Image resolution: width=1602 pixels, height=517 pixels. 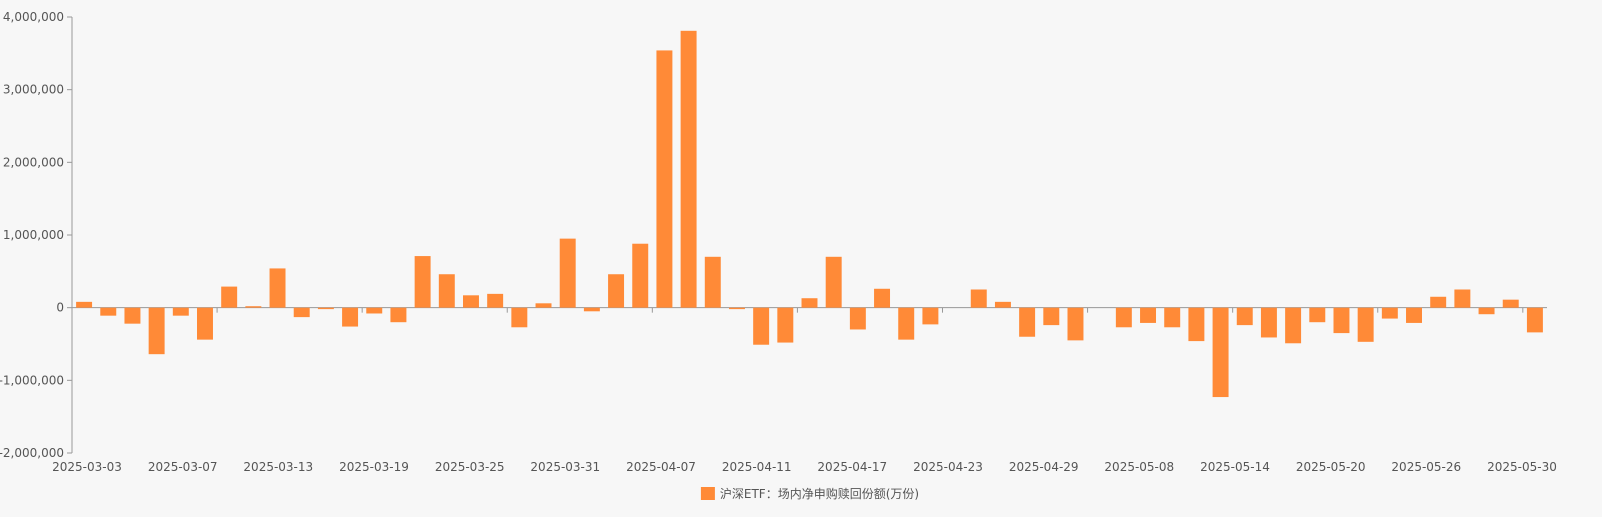 What do you see at coordinates (33, 17) in the screenshot?
I see `y-tick-label: 4,000,000` at bounding box center [33, 17].